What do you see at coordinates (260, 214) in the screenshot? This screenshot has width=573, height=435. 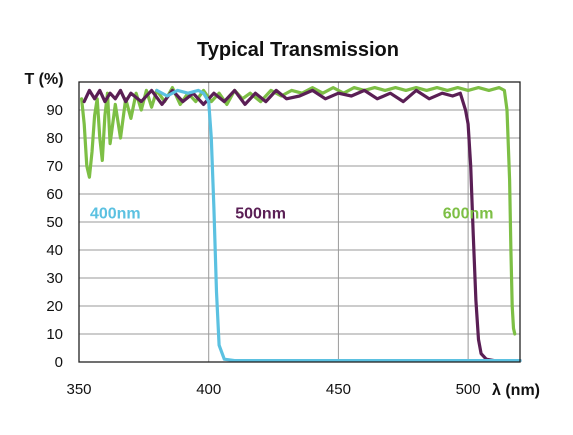 I see `series-label-500nm: 500nm` at bounding box center [260, 214].